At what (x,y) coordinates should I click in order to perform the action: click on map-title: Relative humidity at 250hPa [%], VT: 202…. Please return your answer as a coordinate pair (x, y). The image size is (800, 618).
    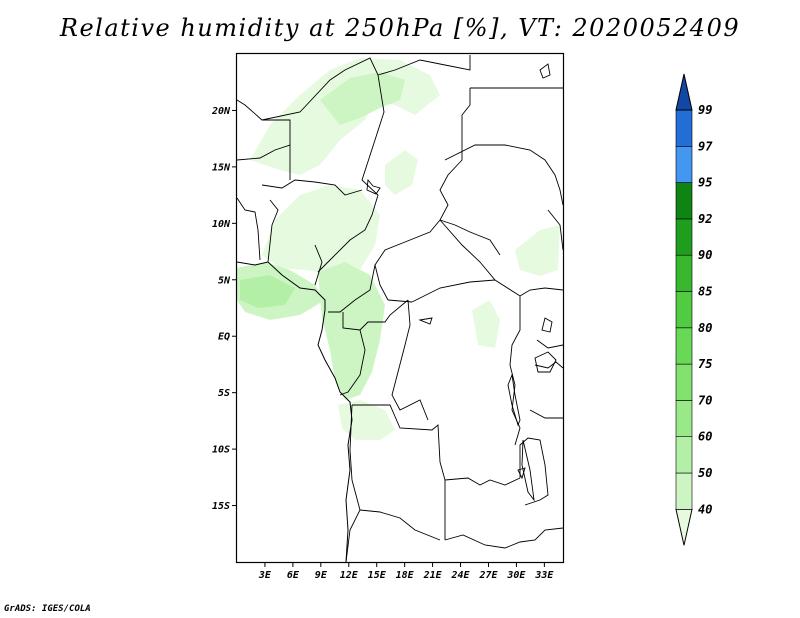
    Looking at the image, I should click on (400, 28).